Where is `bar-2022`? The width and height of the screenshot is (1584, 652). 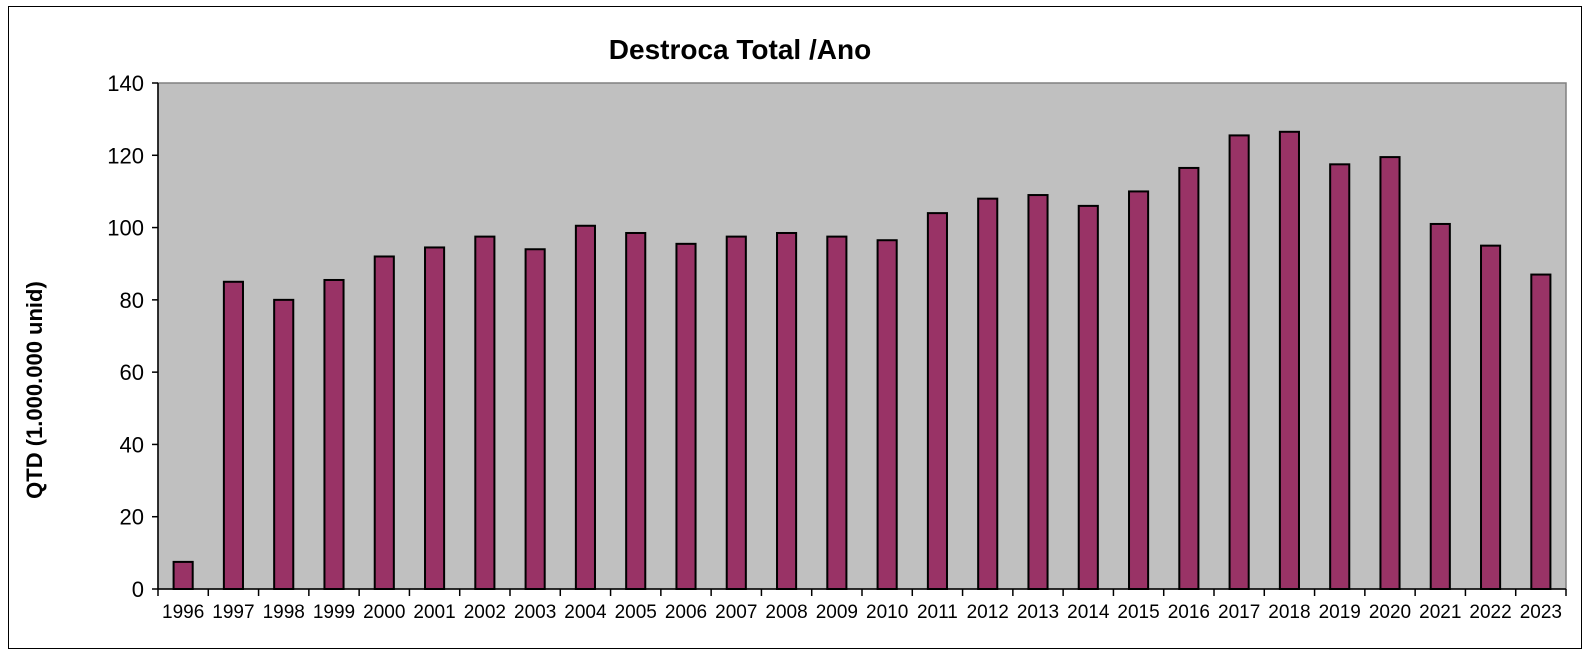
bar-2022 is located at coordinates (1491, 417).